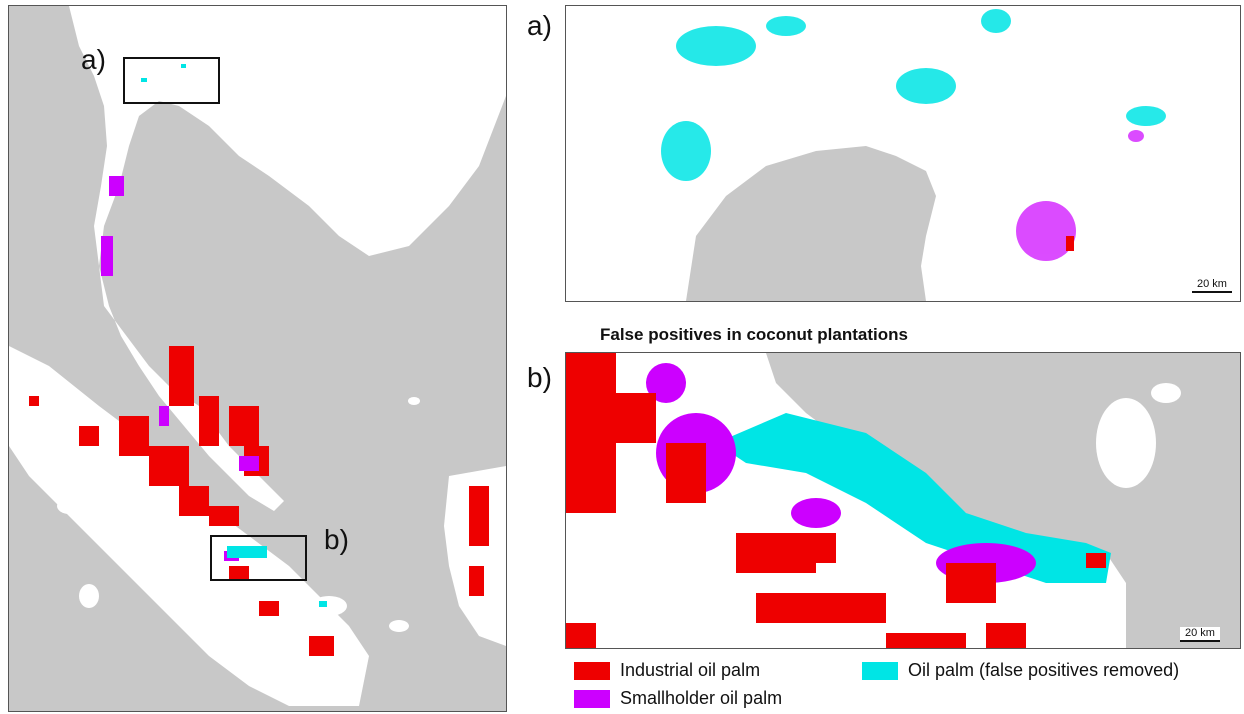 The width and height of the screenshot is (1244, 714). Describe the element at coordinates (913, 95) in the screenshot. I see `panel-a-false-positives` at that location.